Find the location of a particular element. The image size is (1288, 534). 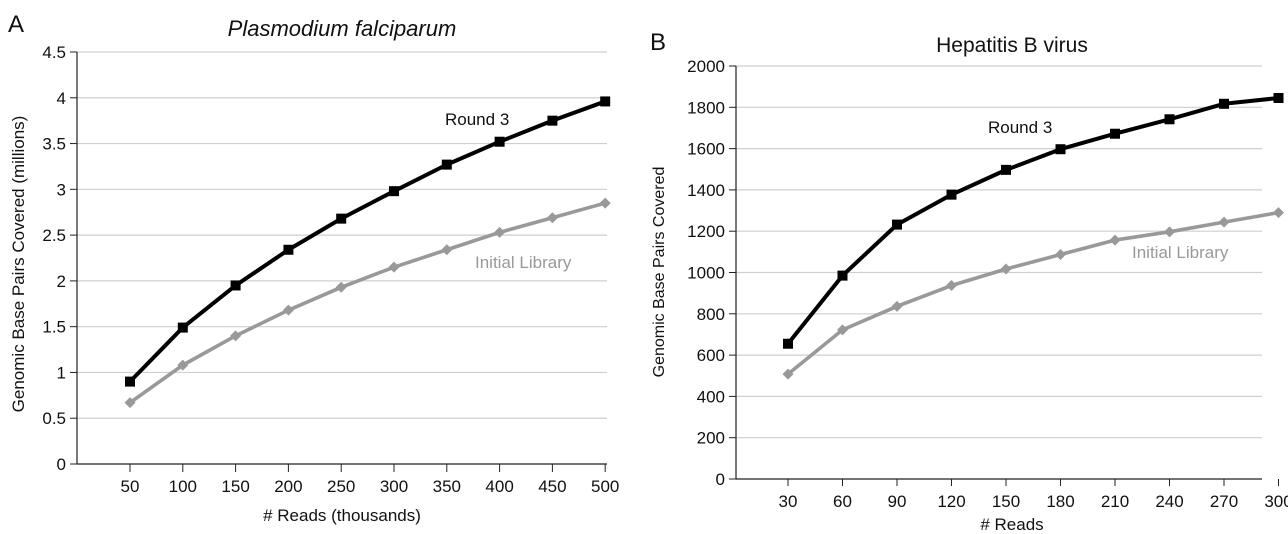

panel-label: B is located at coordinates (658, 42).